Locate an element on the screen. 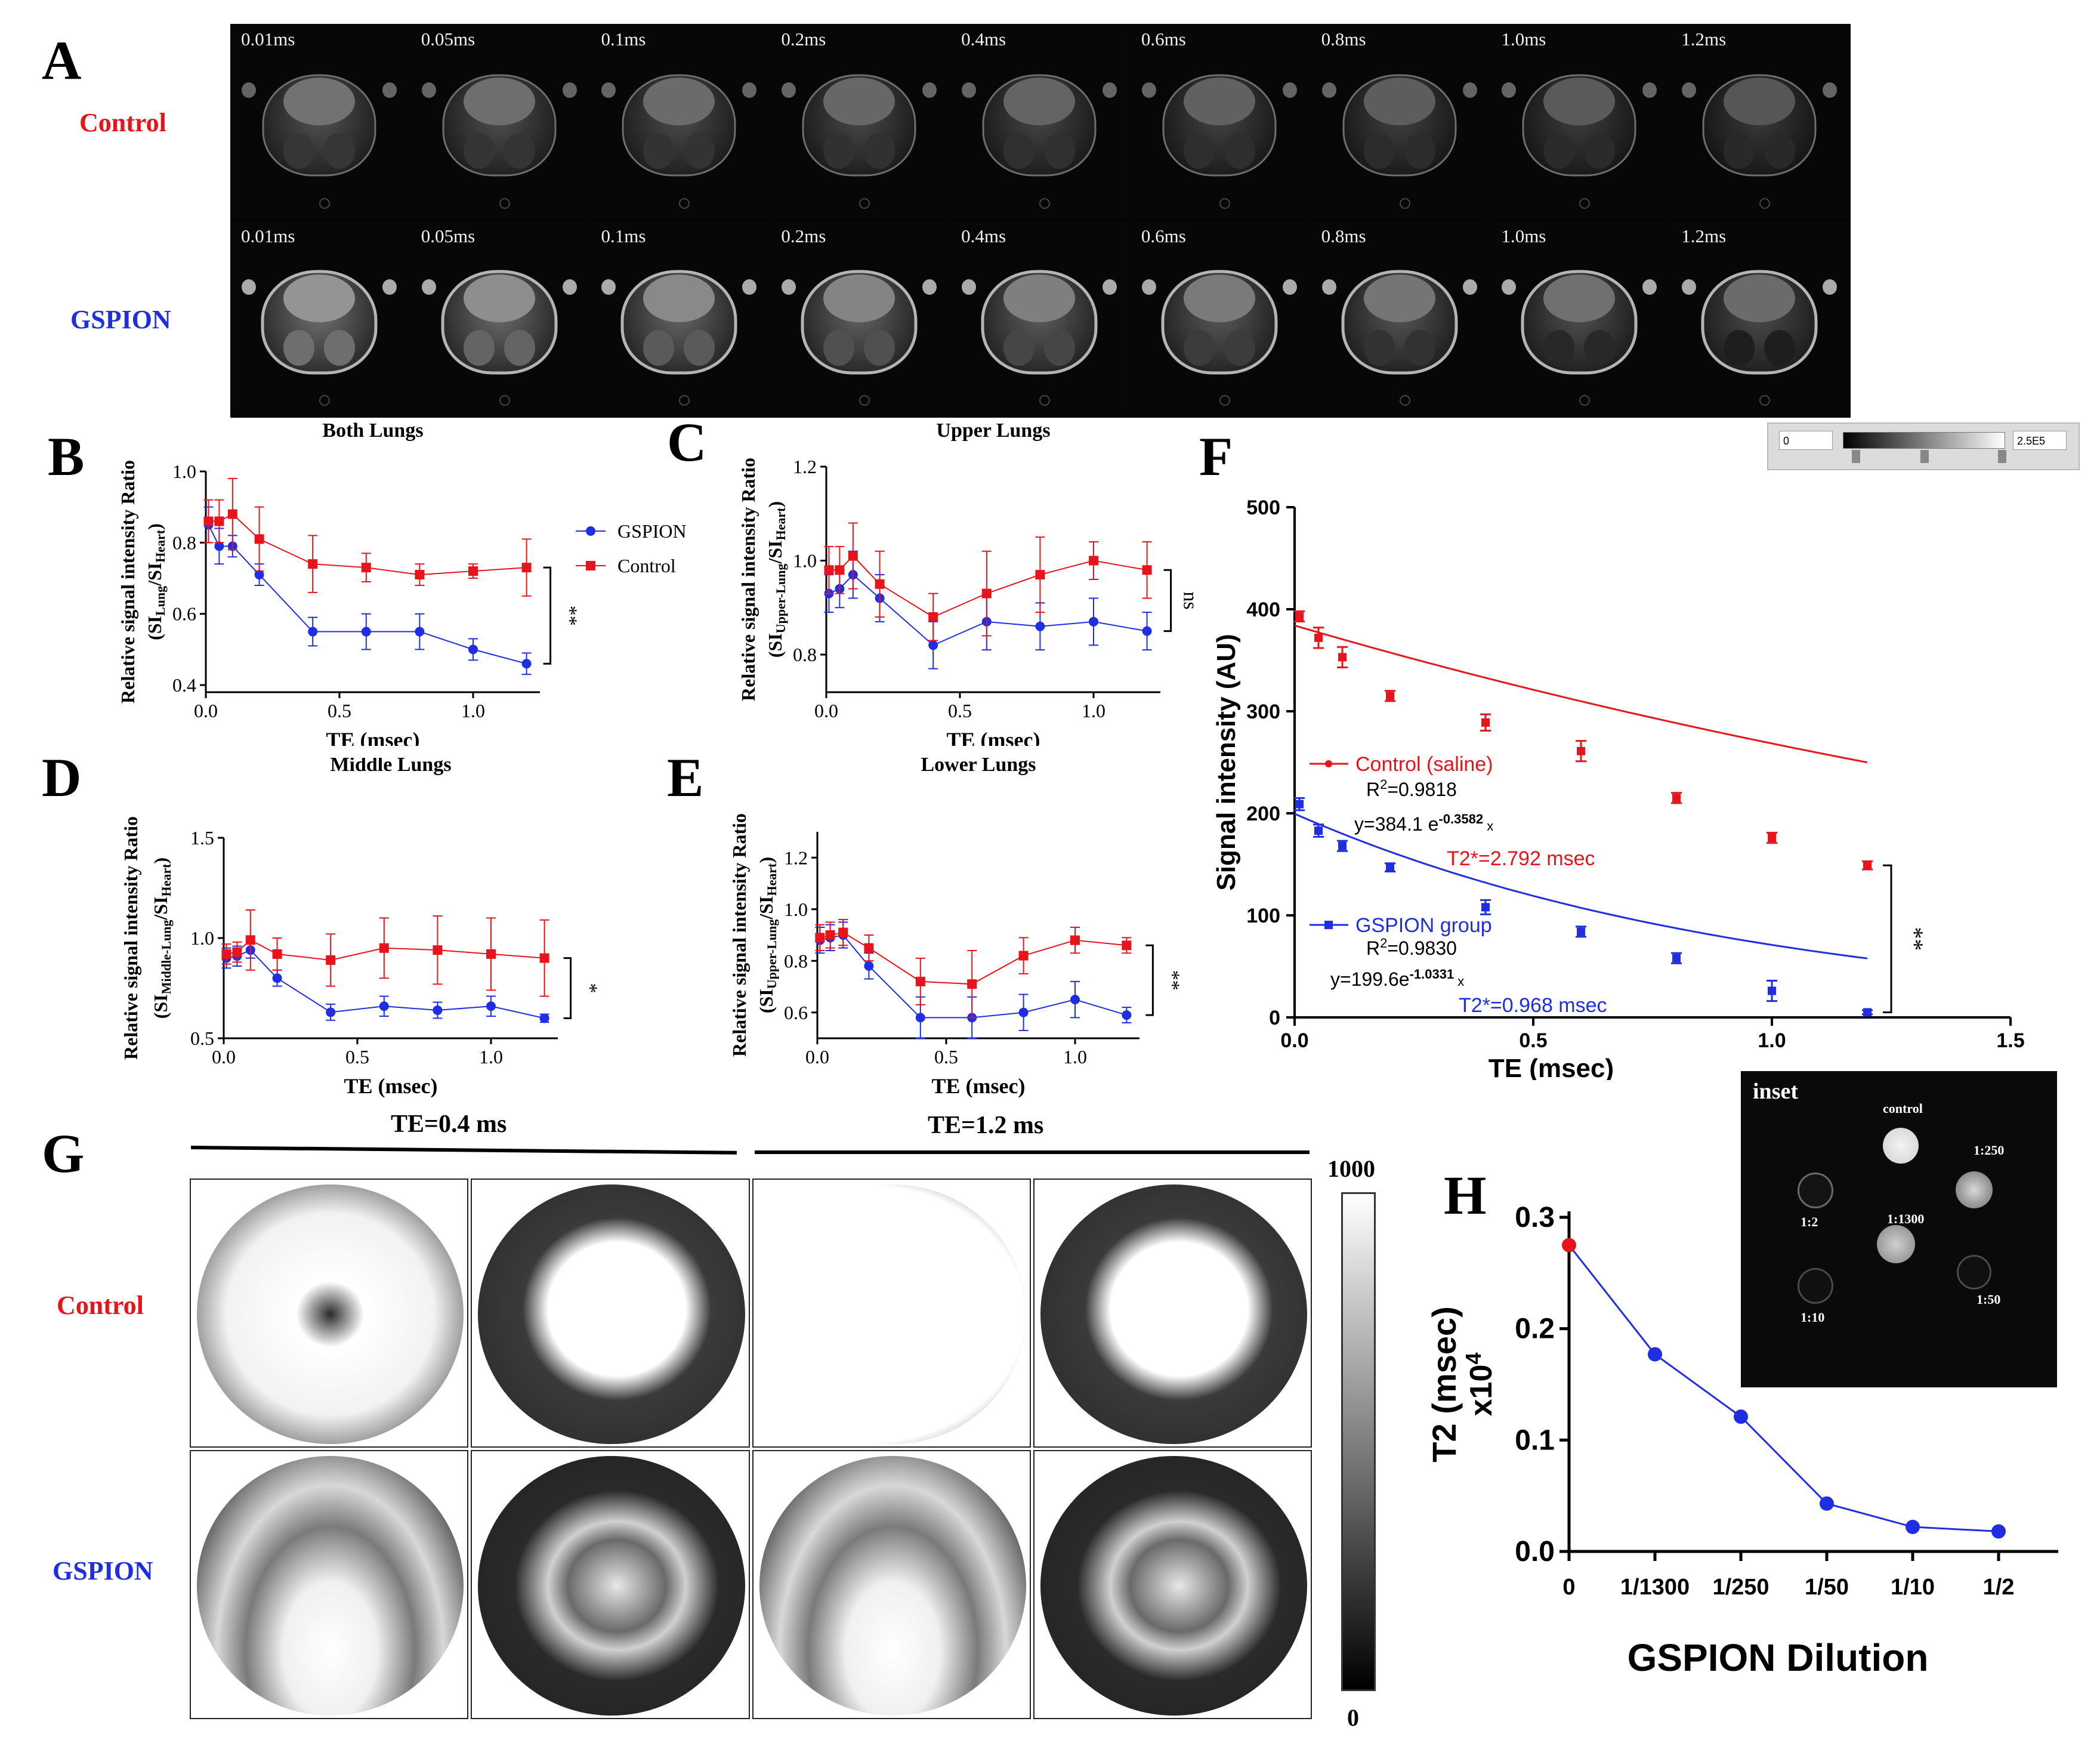  x-tick-label: 1/1300 is located at coordinates (1655, 1587).